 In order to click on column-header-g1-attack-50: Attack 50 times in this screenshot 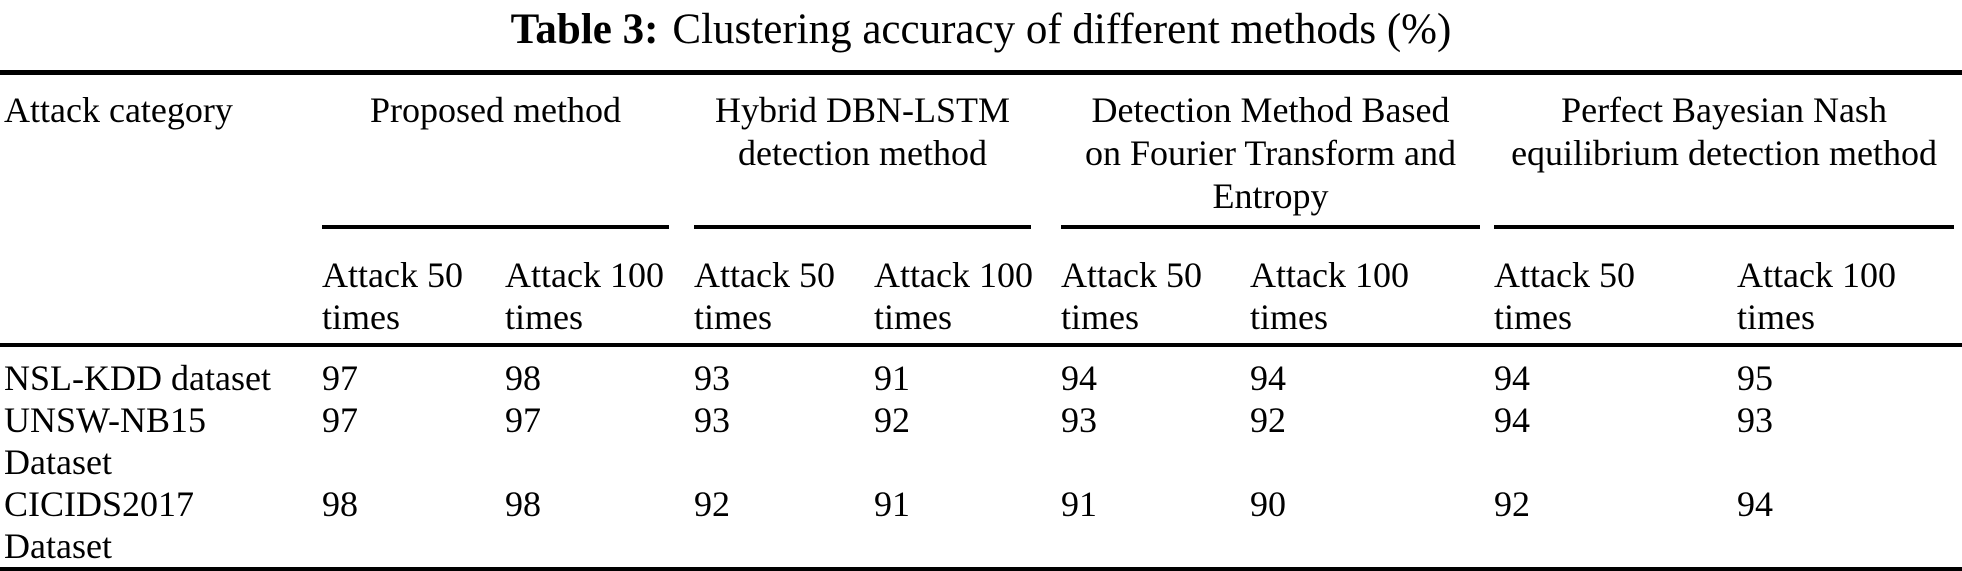, I will do `click(413, 288)`.